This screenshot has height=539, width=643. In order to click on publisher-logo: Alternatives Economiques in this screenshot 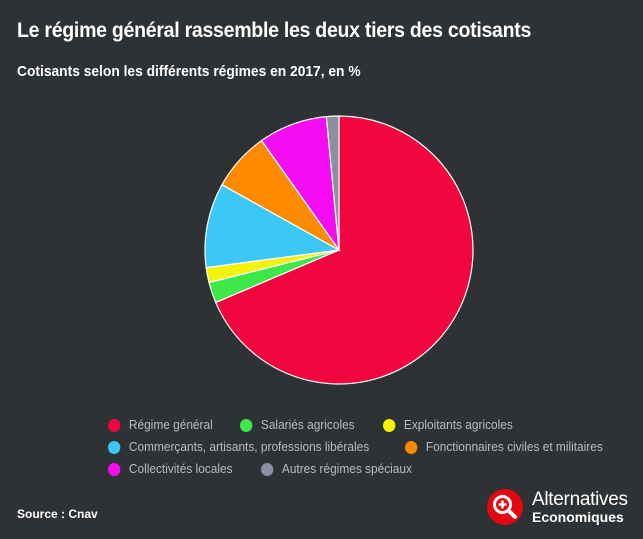, I will do `click(557, 507)`.